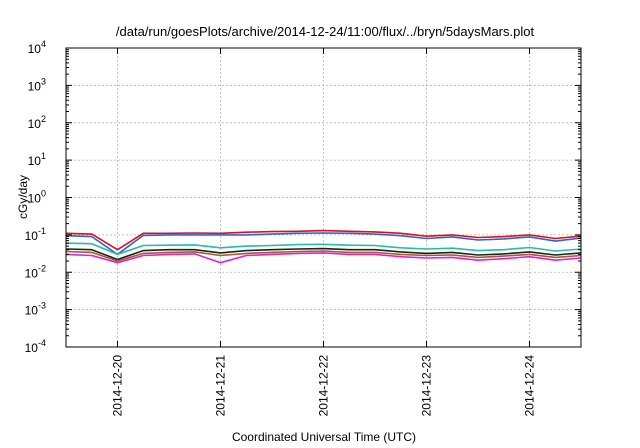  I want to click on x-tick-label: 2014-12-21, so click(221, 386).